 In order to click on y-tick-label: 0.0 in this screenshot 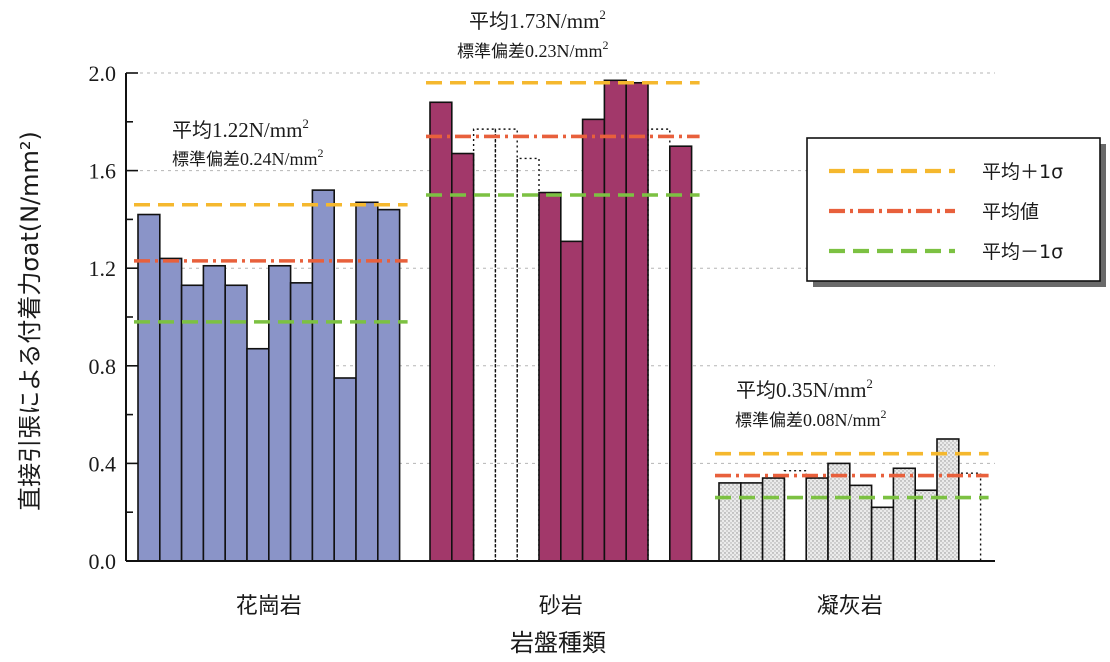, I will do `click(103, 561)`.